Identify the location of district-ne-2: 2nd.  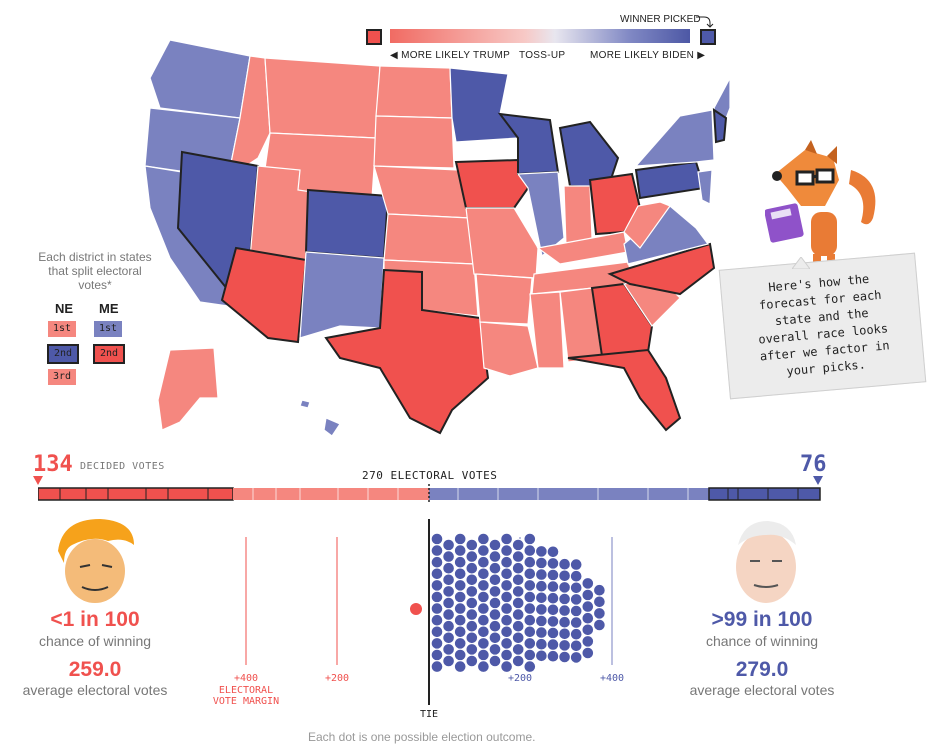
(63, 354).